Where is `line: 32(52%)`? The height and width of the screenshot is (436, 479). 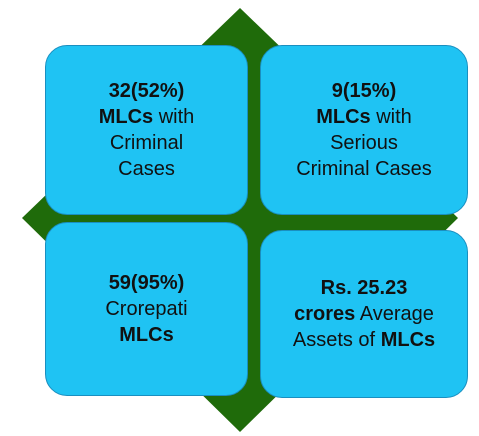 line: 32(52%) is located at coordinates (147, 91).